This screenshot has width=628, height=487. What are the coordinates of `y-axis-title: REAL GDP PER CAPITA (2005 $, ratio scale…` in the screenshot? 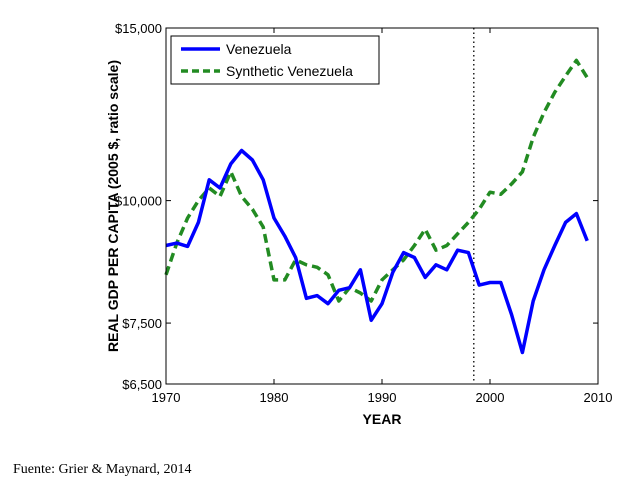 It's located at (113, 206).